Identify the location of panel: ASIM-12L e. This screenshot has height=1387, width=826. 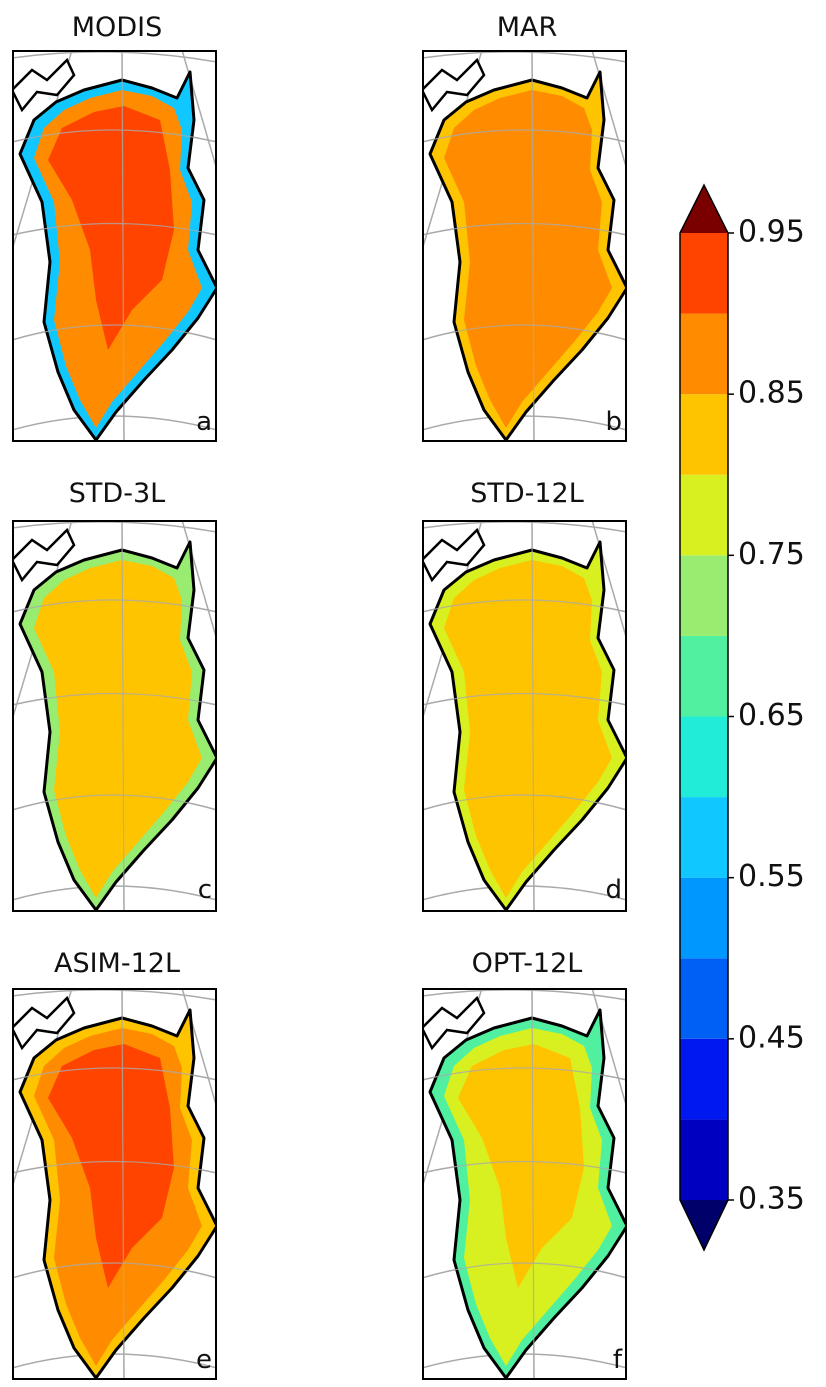
(114, 1164).